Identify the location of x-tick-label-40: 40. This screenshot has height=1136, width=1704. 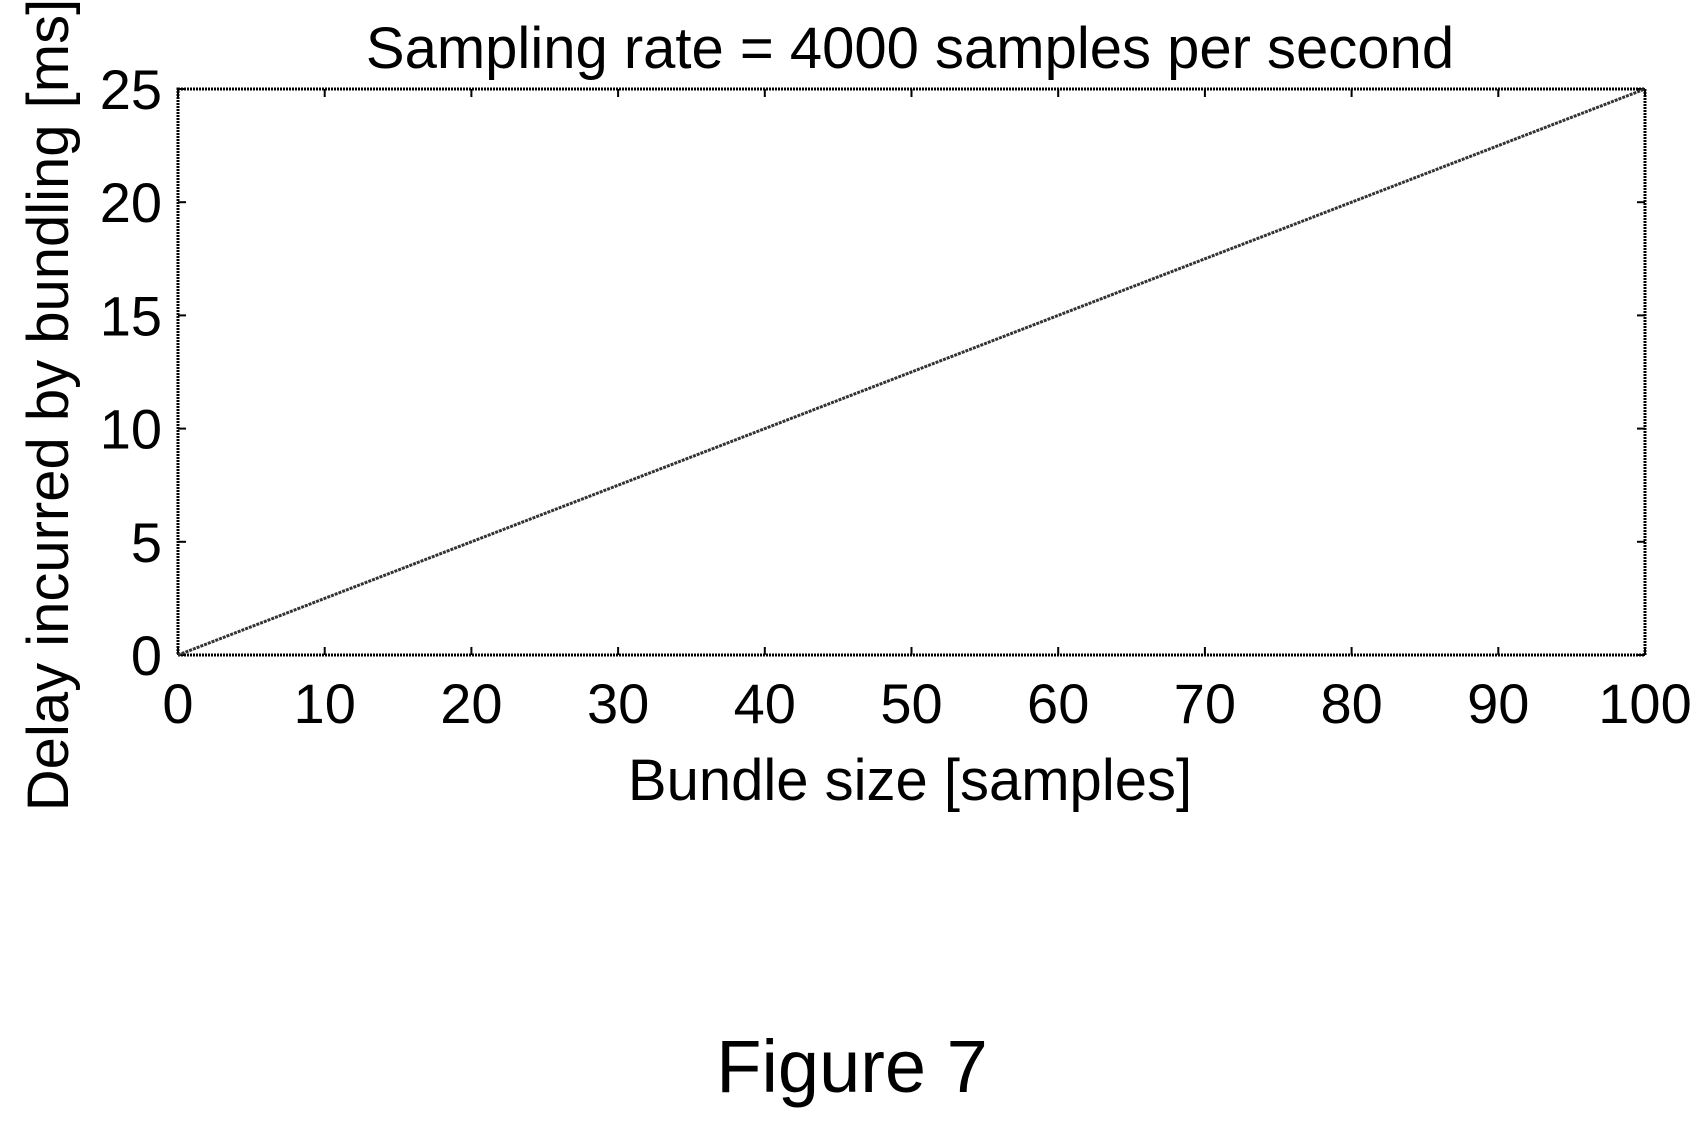
(765, 703).